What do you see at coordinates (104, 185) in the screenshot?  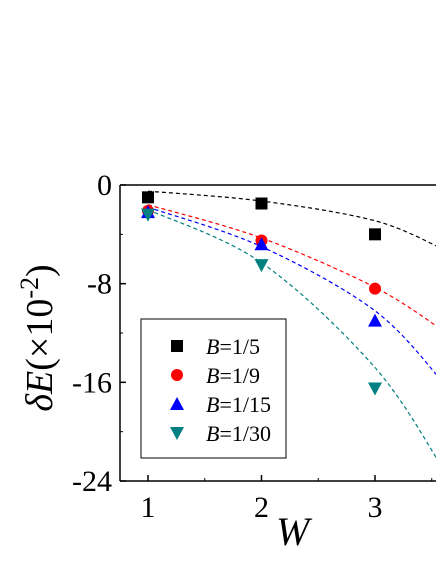 I see `y-tick-label: 0` at bounding box center [104, 185].